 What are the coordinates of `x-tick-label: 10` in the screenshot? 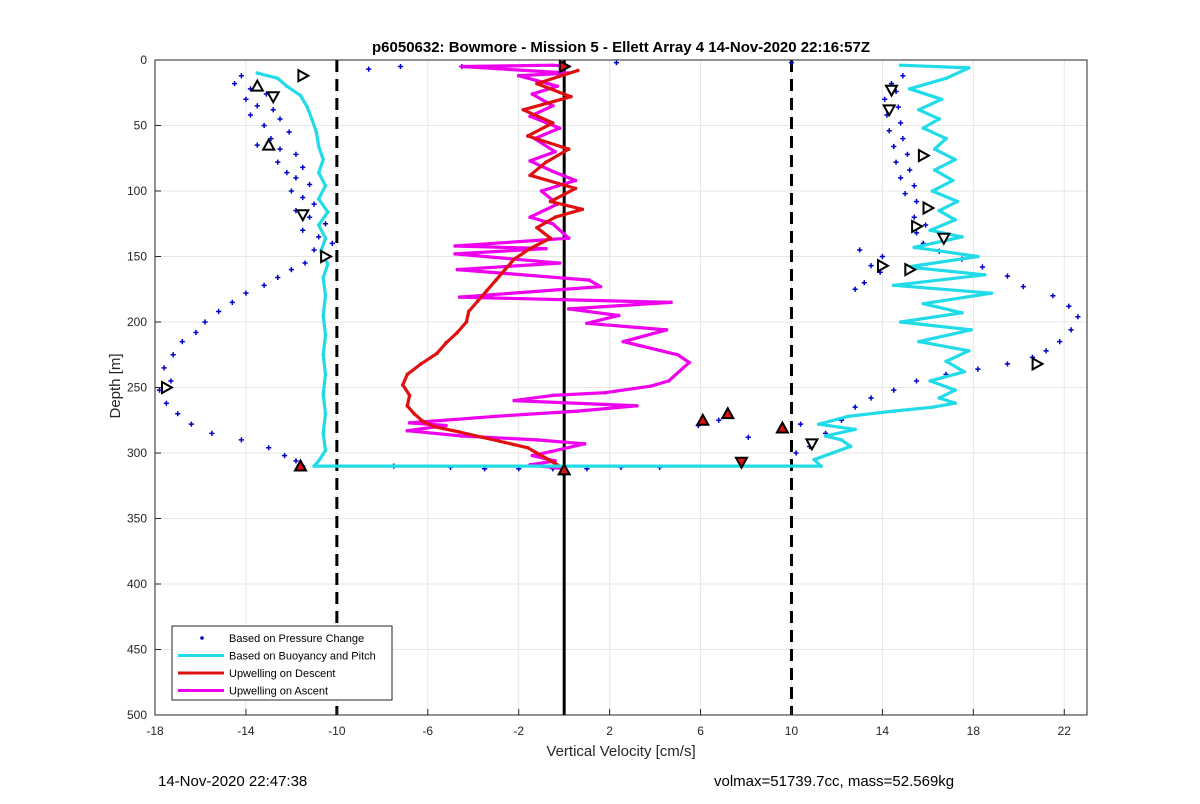 It's located at (792, 731).